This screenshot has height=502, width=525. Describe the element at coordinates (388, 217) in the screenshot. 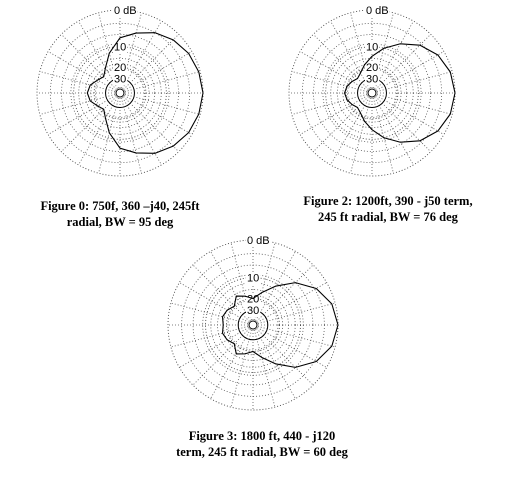

I see `caption: 245 ft radial, BW = 76 deg` at that location.